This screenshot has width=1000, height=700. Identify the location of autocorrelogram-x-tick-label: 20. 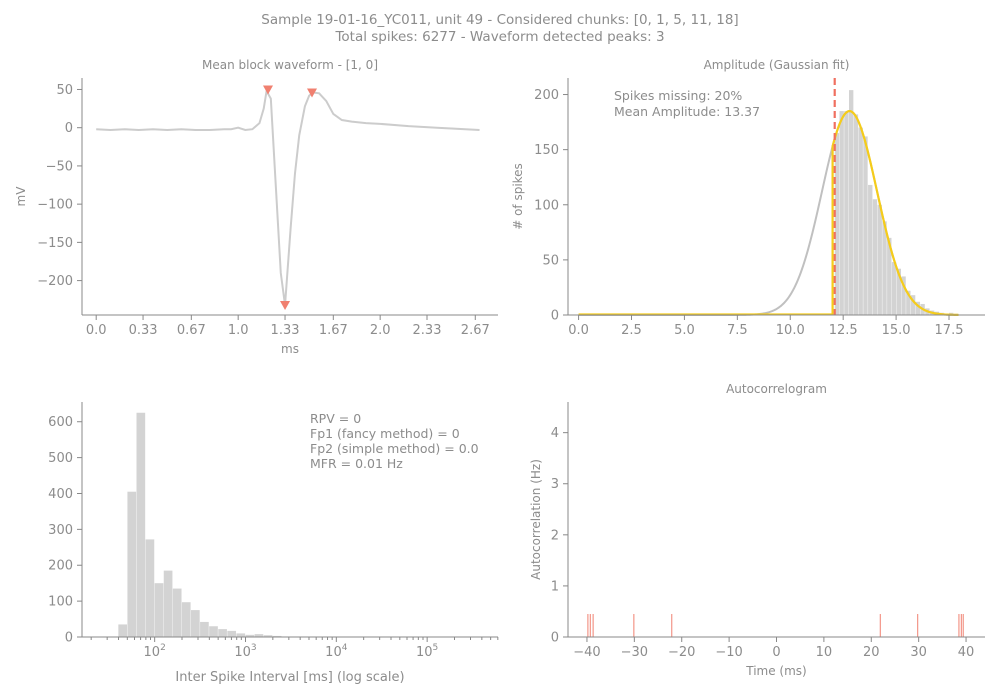
(871, 652).